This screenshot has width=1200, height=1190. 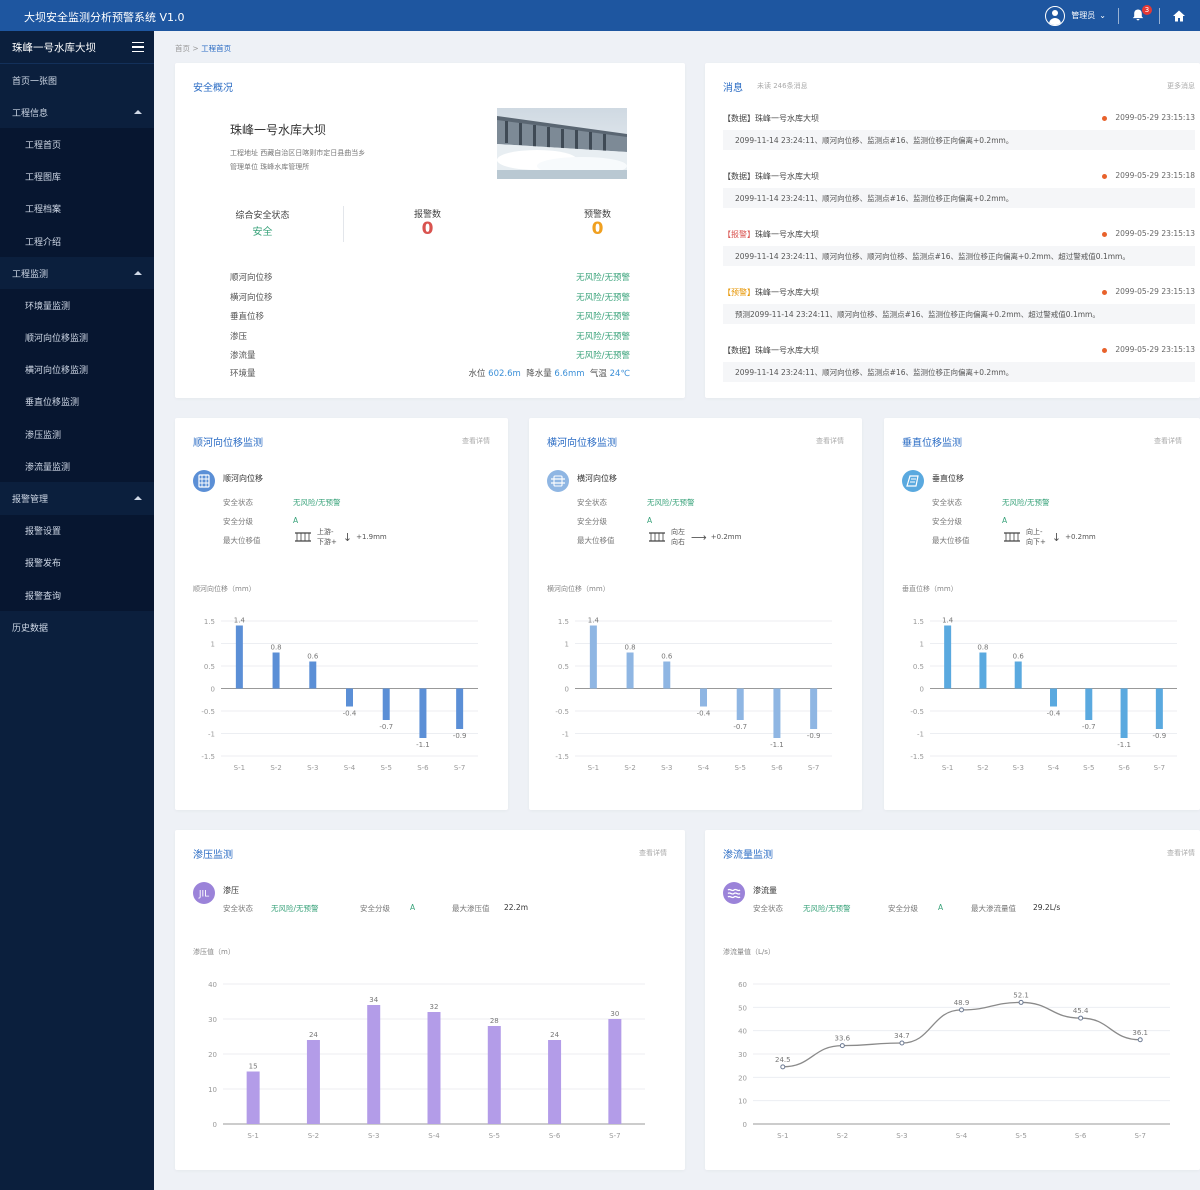 What do you see at coordinates (239, 336) in the screenshot?
I see `row-label: 渗压` at bounding box center [239, 336].